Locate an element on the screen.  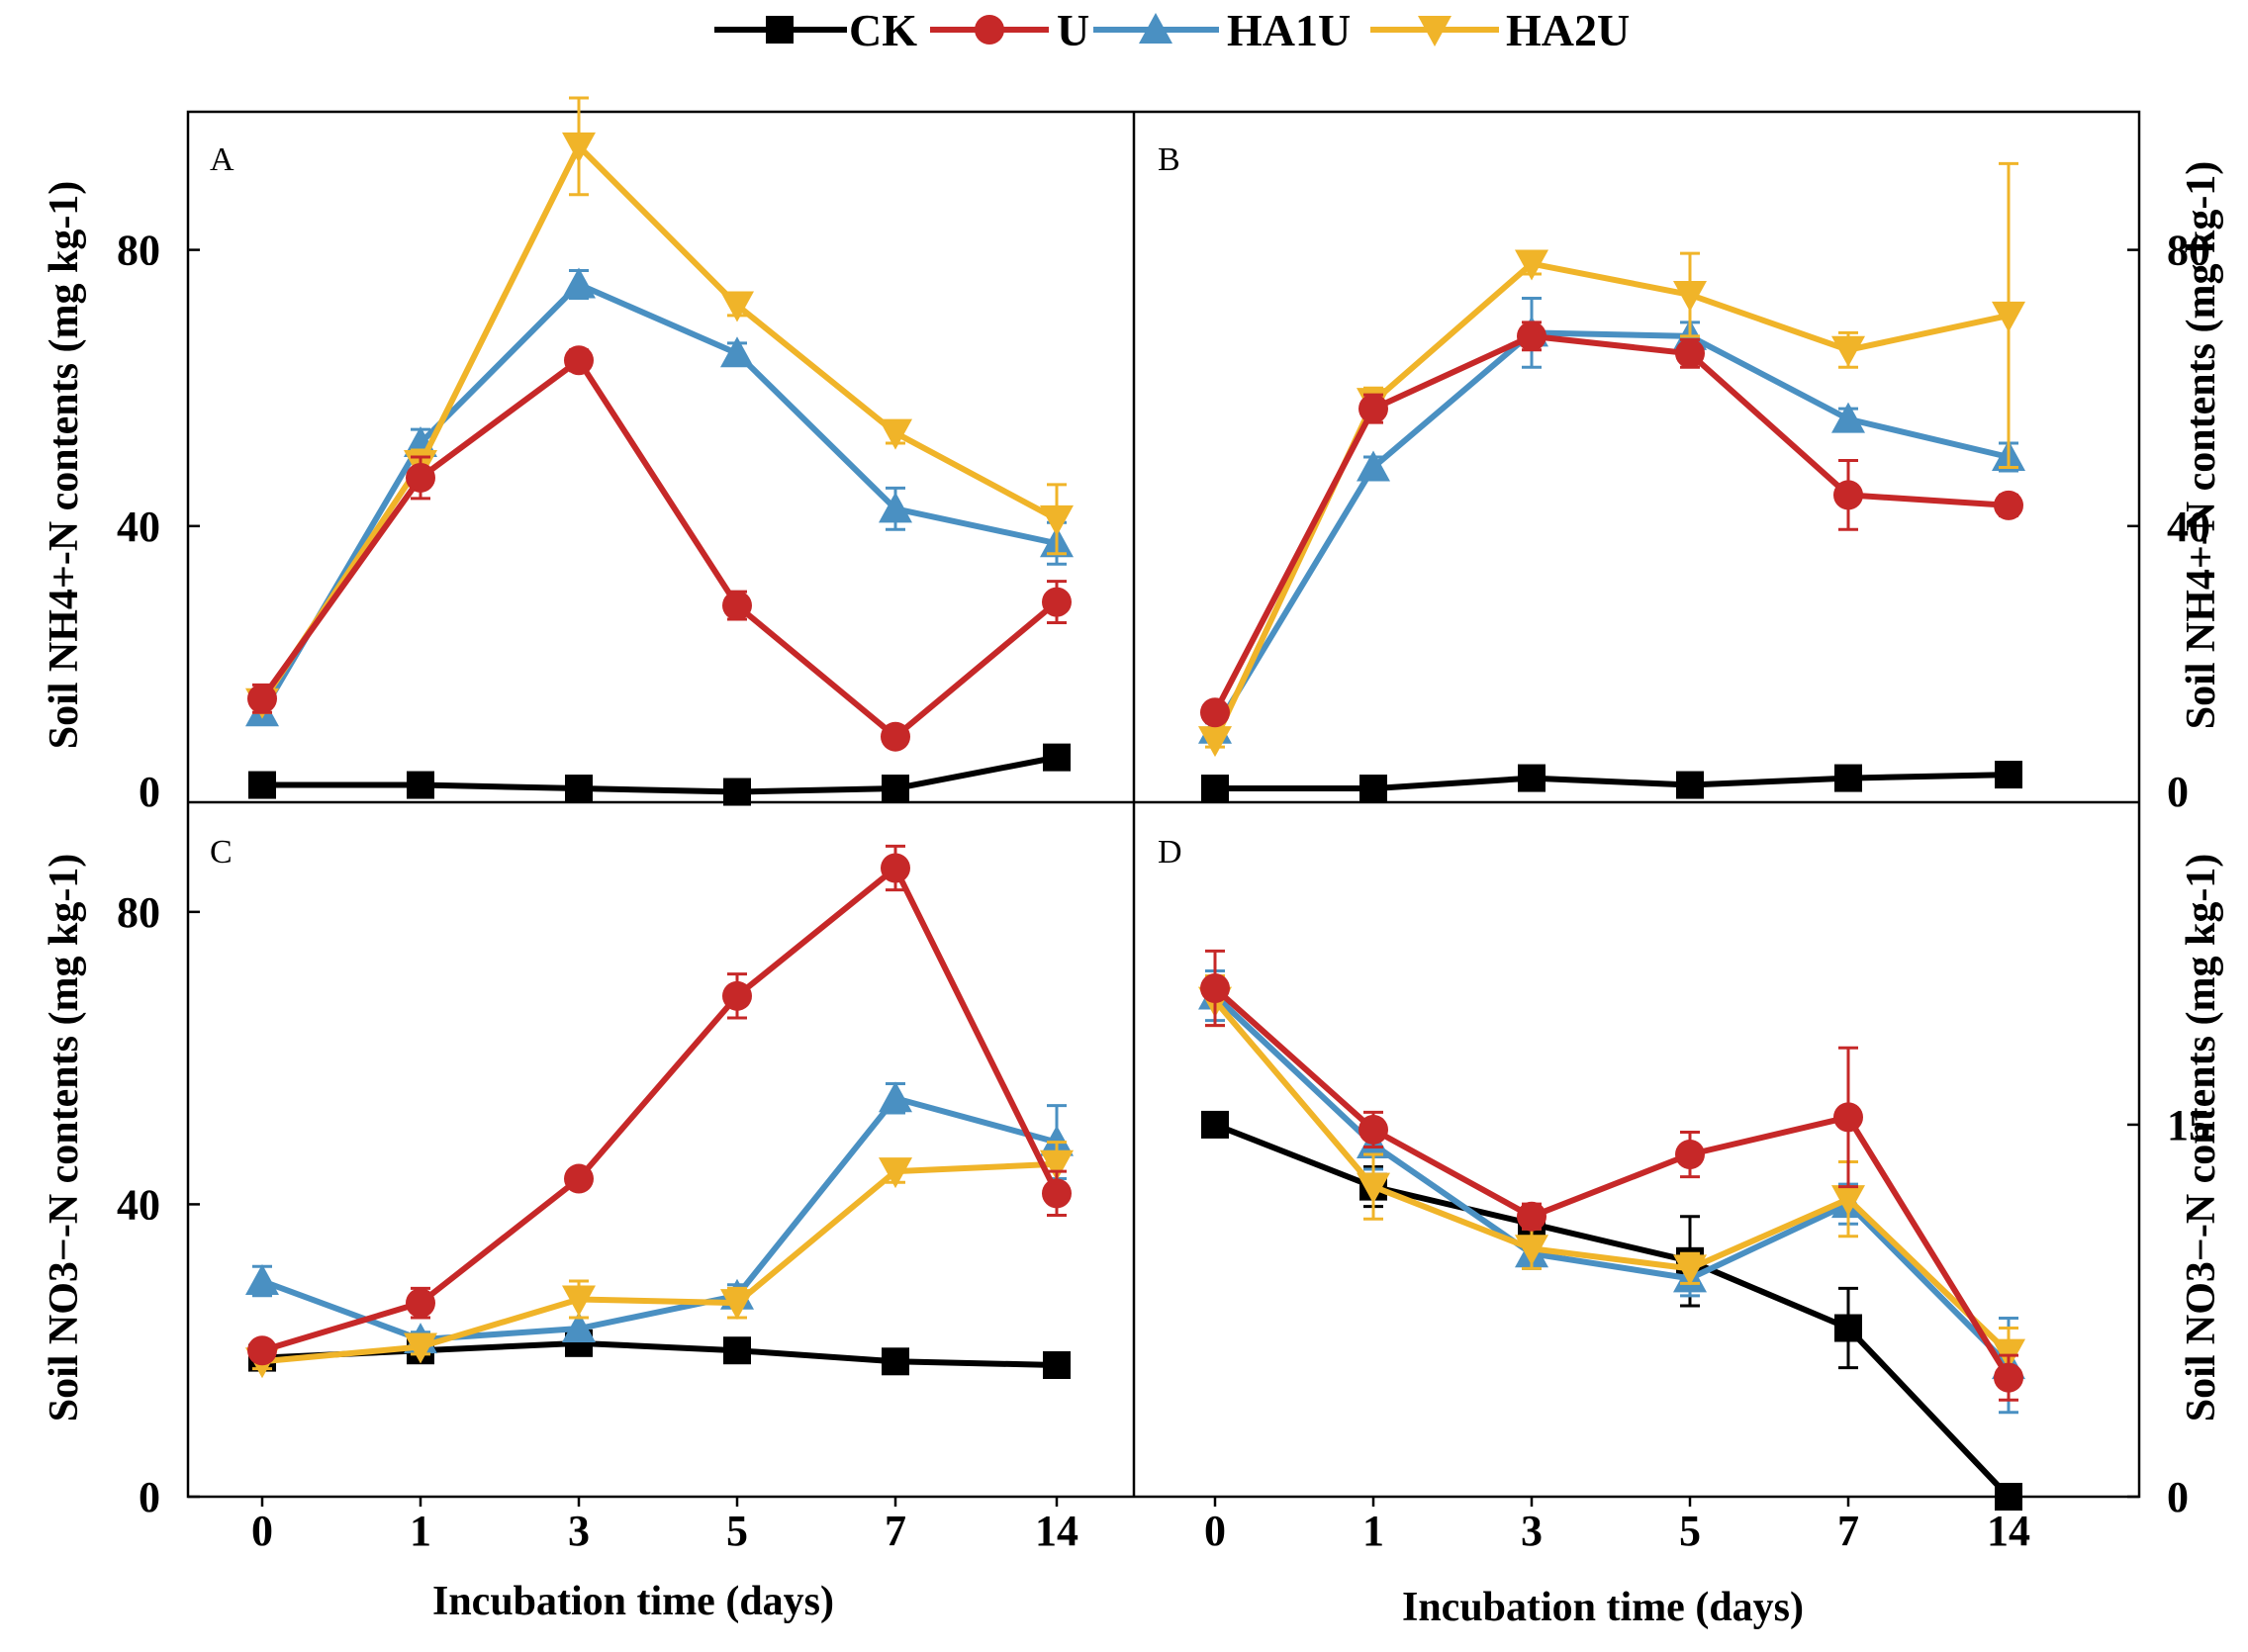
series-u-c is located at coordinates (660, 1105).